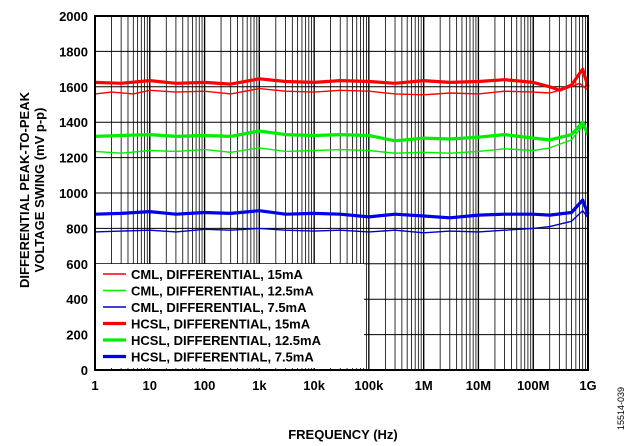 Image resolution: width=629 pixels, height=446 pixels. What do you see at coordinates (343, 385) in the screenshot?
I see `x-tick-labels: 1 10 100 1k 10k 100k 1M 10M 100M 1G` at bounding box center [343, 385].